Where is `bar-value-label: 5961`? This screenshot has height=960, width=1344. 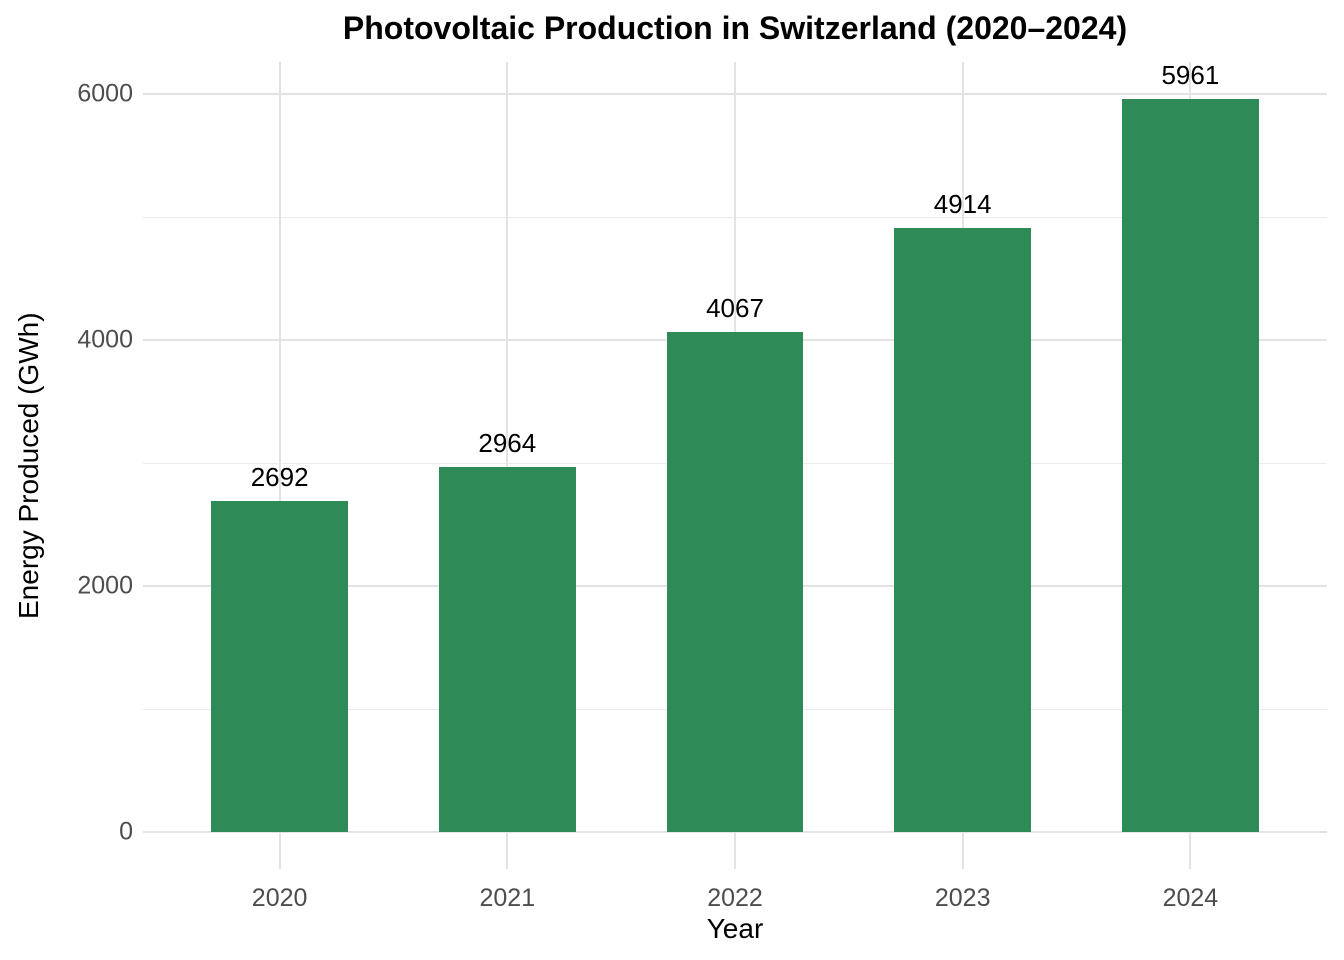
bar-value-label: 5961 is located at coordinates (1190, 74).